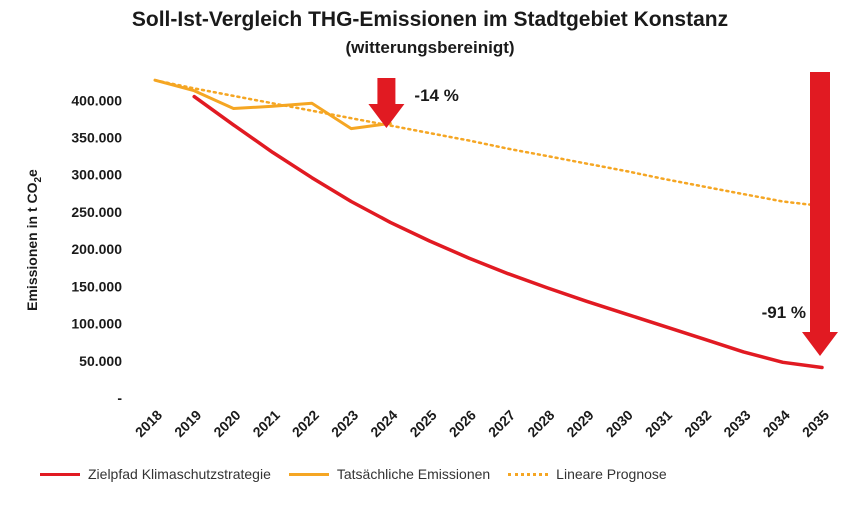  I want to click on x-tick-label: 2018, so click(148, 423).